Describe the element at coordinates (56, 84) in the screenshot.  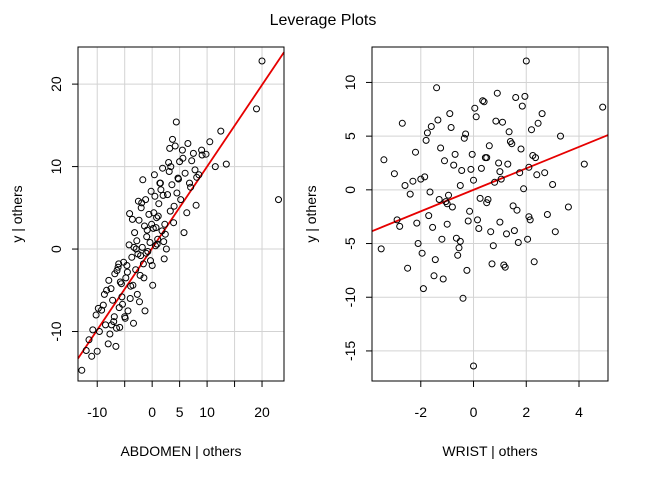
I see `abdomen-y-tick-label-3: 20` at that location.